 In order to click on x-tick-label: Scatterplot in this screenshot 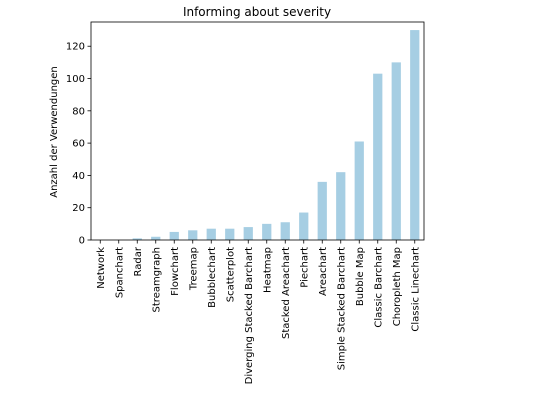, I will do `click(230, 274)`.